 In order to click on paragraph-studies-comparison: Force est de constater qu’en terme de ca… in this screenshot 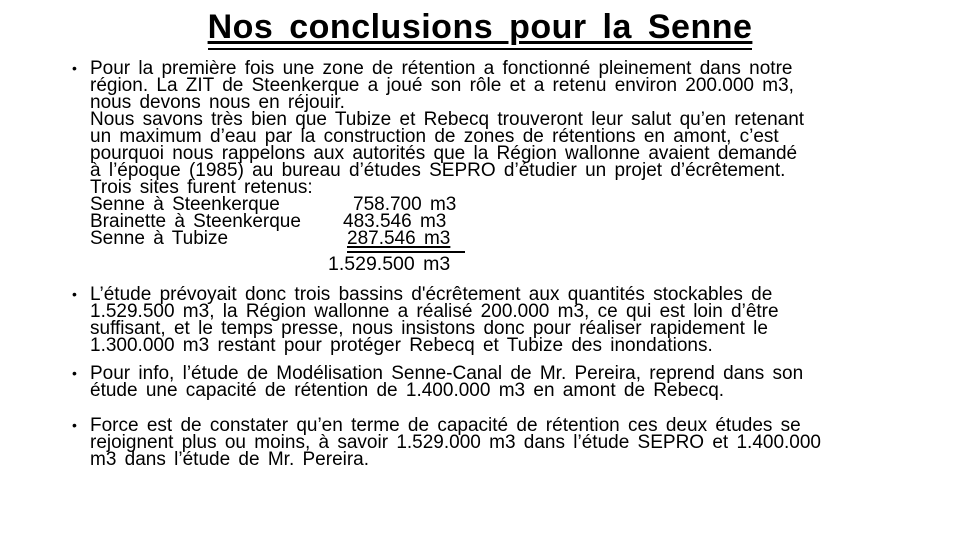, I will do `click(455, 443)`.